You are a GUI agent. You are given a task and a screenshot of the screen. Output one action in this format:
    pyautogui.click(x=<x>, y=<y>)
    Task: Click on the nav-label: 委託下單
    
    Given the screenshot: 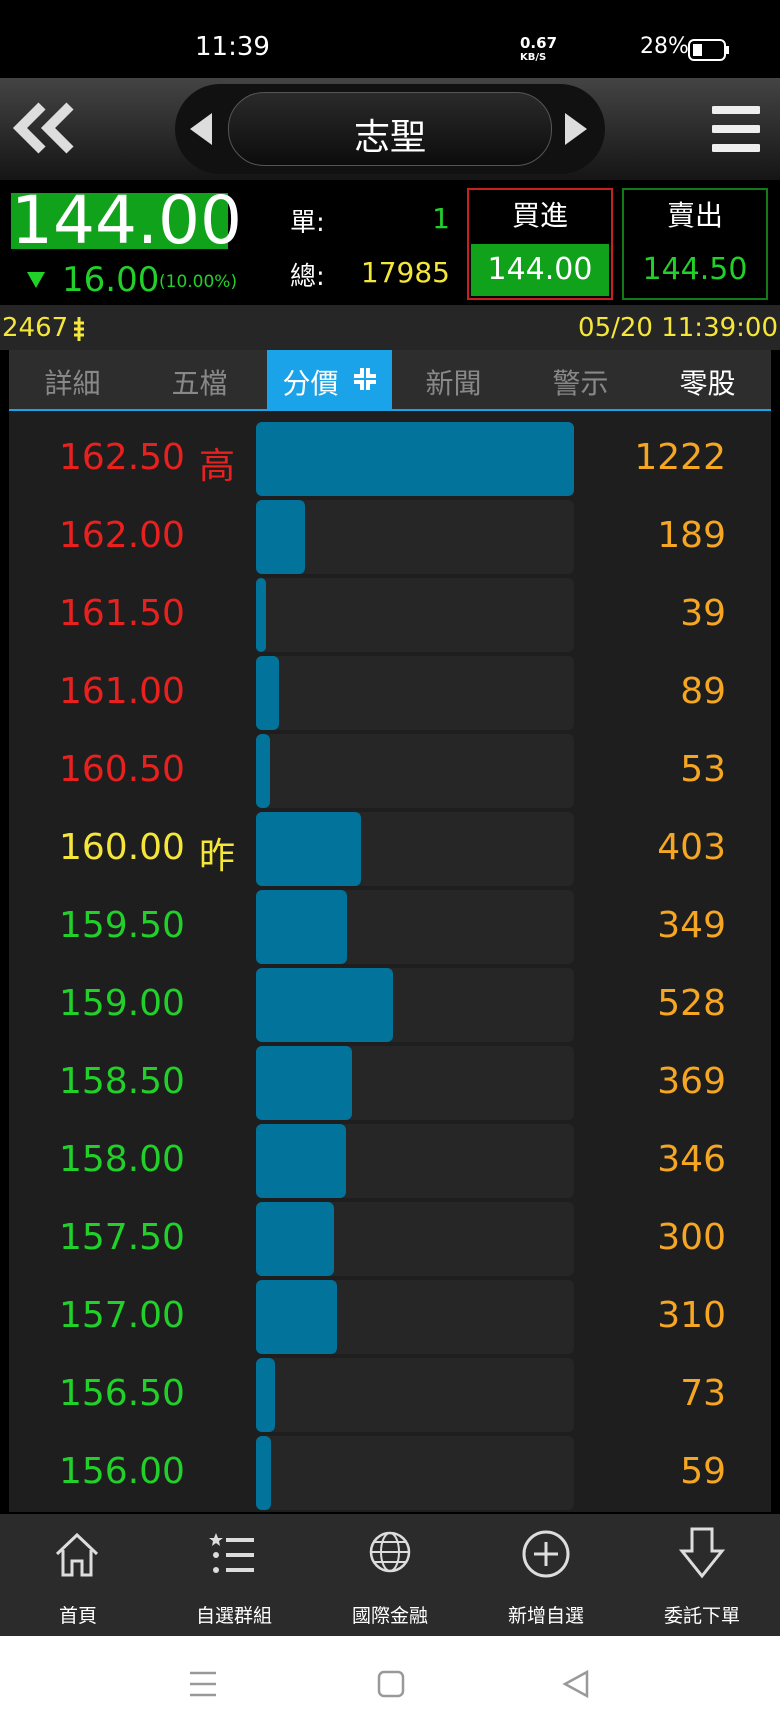 What is the action you would take?
    pyautogui.click(x=701, y=1616)
    